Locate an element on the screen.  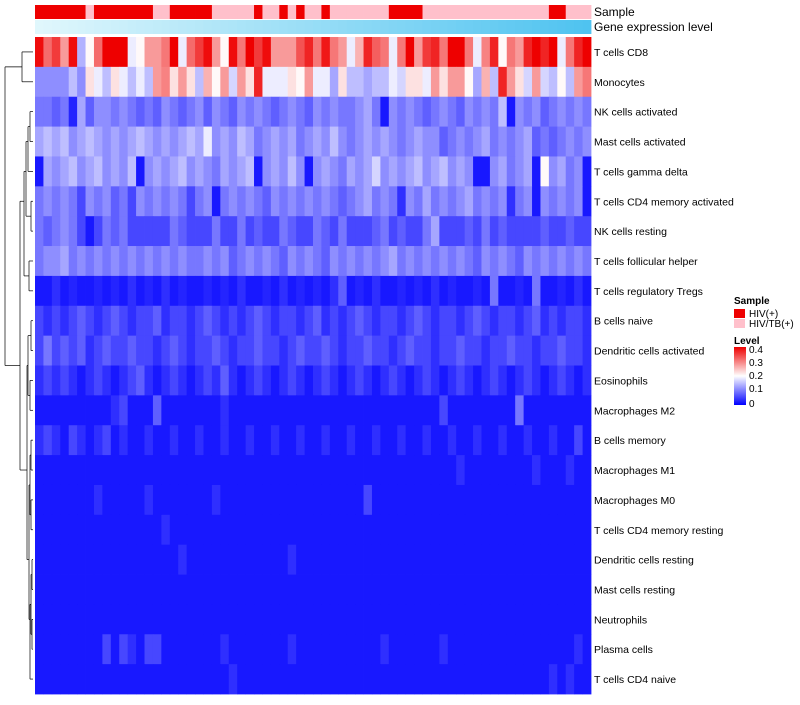
row-label: T cells CD4 naive is located at coordinates (635, 680).